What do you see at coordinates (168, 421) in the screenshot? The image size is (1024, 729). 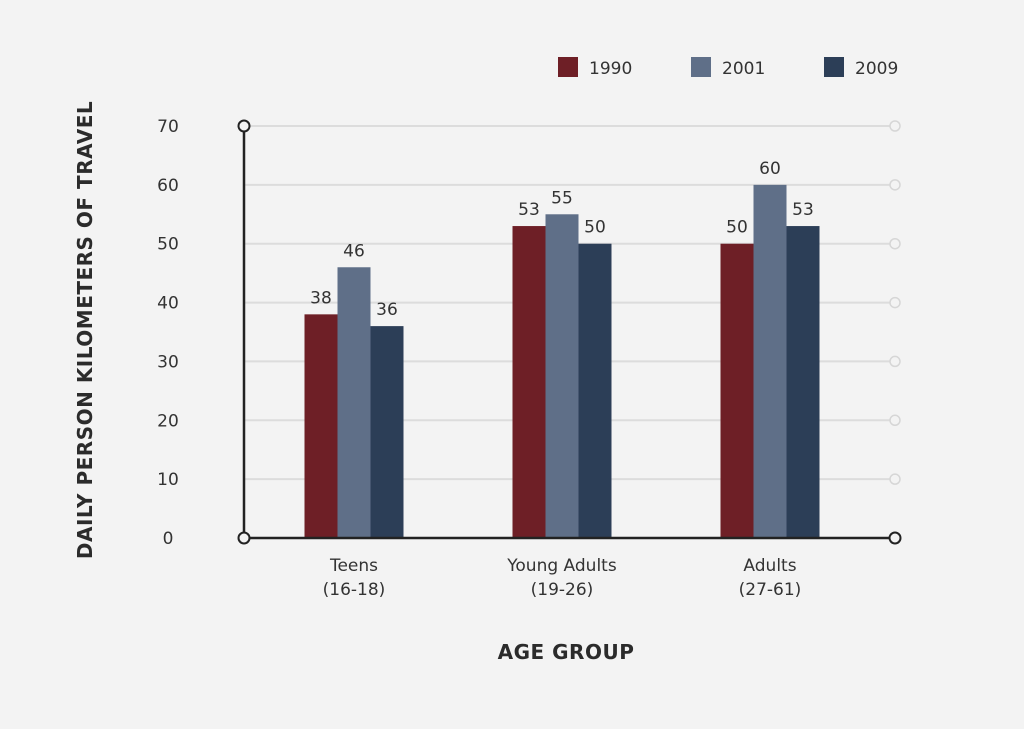 I see `y-tick-label: 20` at bounding box center [168, 421].